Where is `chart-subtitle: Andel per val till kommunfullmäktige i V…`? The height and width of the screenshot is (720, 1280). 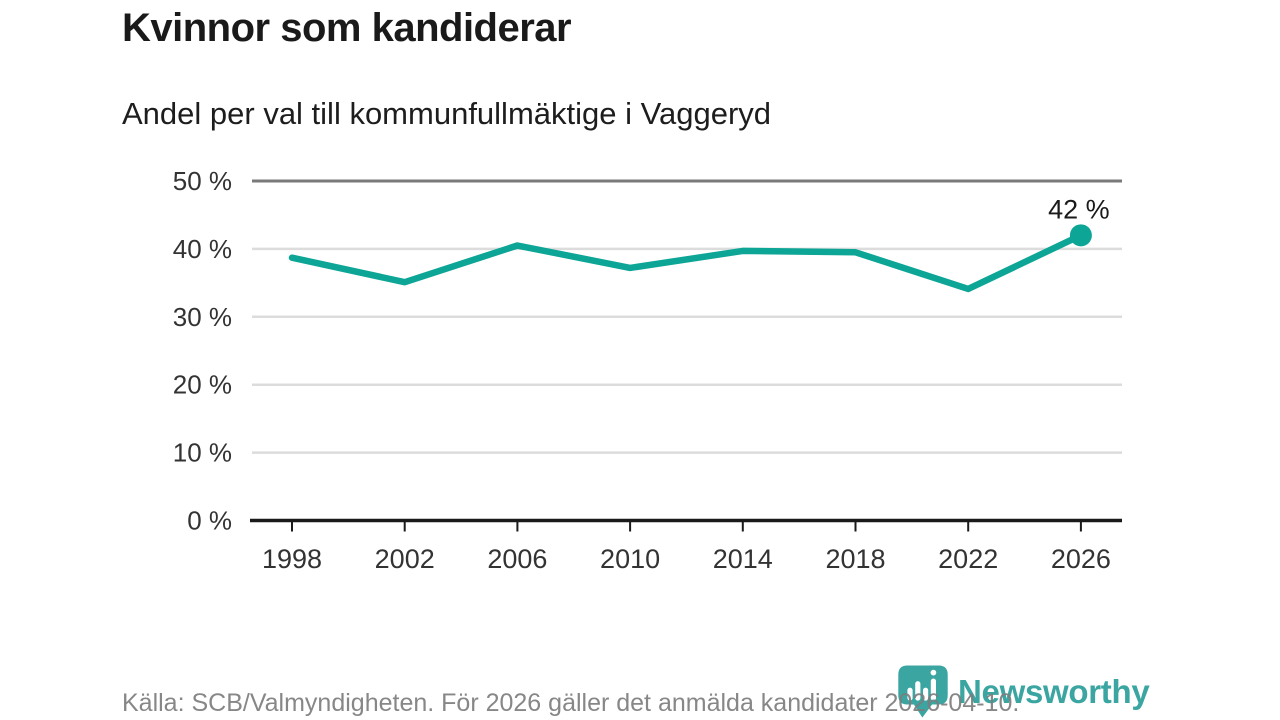
chart-subtitle: Andel per val till kommunfullmäktige i V… is located at coordinates (447, 113).